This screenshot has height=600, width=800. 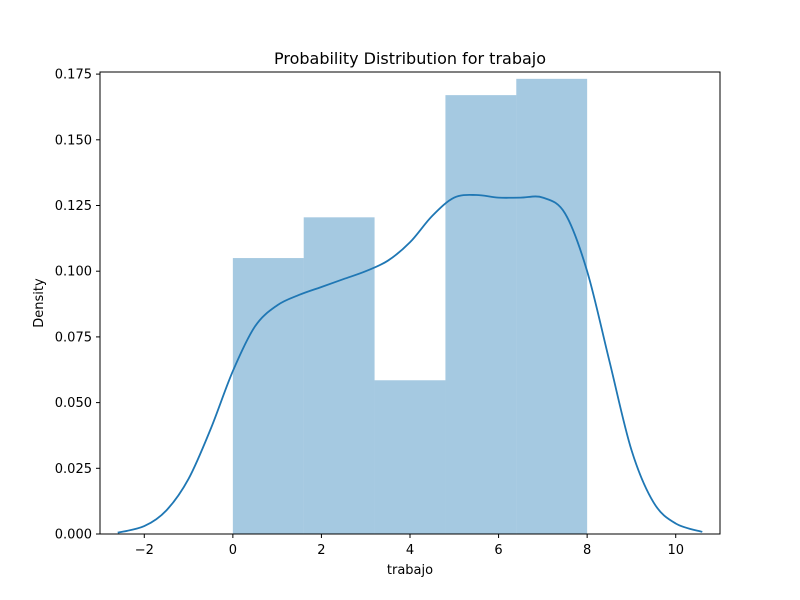 What do you see at coordinates (675, 550) in the screenshot?
I see `x-tick-label: 10` at bounding box center [675, 550].